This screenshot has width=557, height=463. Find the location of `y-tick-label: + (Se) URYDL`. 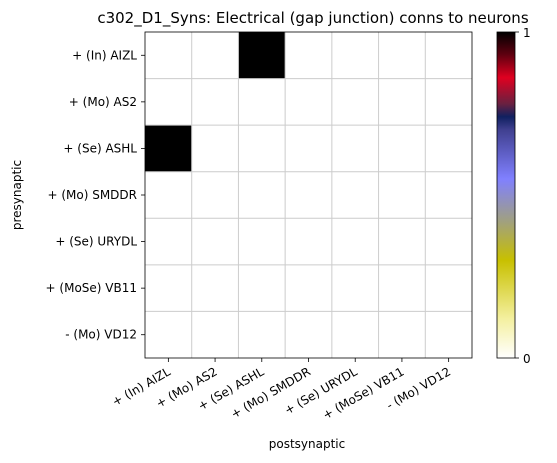

y-tick-label: + (Se) URYDL is located at coordinates (96, 242).